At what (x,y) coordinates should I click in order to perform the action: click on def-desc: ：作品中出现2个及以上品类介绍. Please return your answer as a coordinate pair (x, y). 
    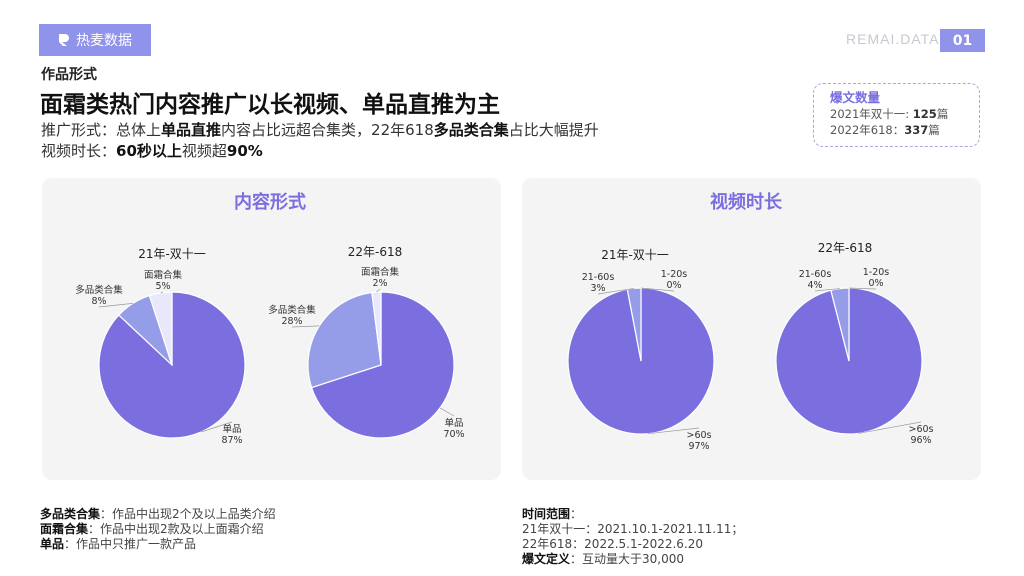
    Looking at the image, I should click on (188, 514).